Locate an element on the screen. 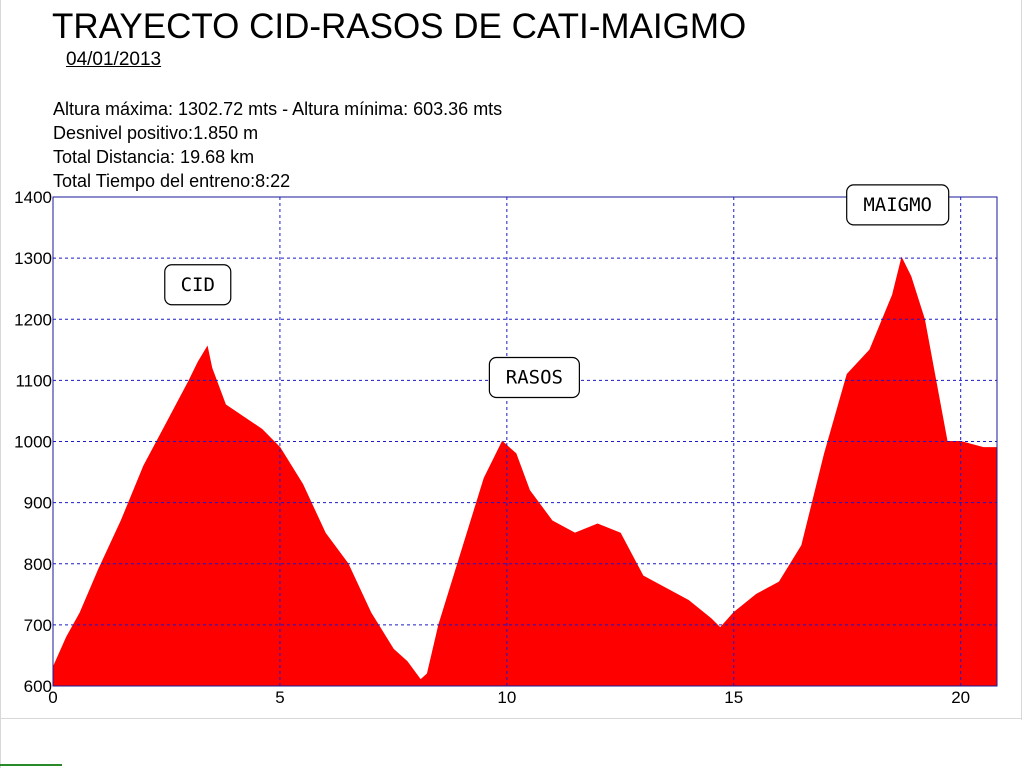 This screenshot has width=1024, height=768. y-tick-label: 1100 is located at coordinates (33, 380).